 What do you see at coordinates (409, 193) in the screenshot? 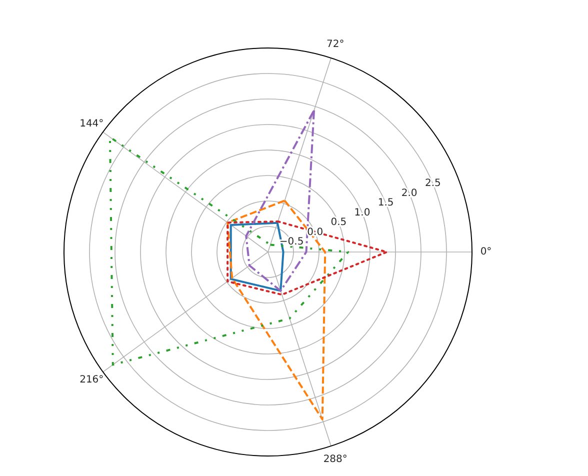
I see `y-tick-label: 2.0` at bounding box center [409, 193].